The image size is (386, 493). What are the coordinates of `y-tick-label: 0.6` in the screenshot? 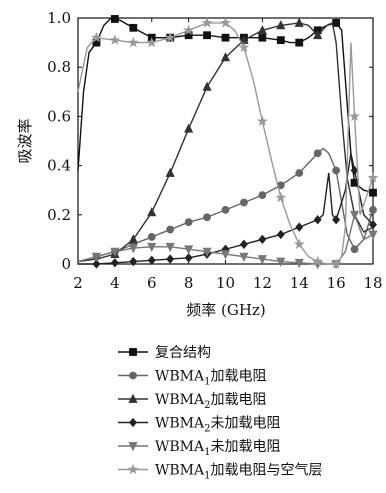 It's located at (59, 116).